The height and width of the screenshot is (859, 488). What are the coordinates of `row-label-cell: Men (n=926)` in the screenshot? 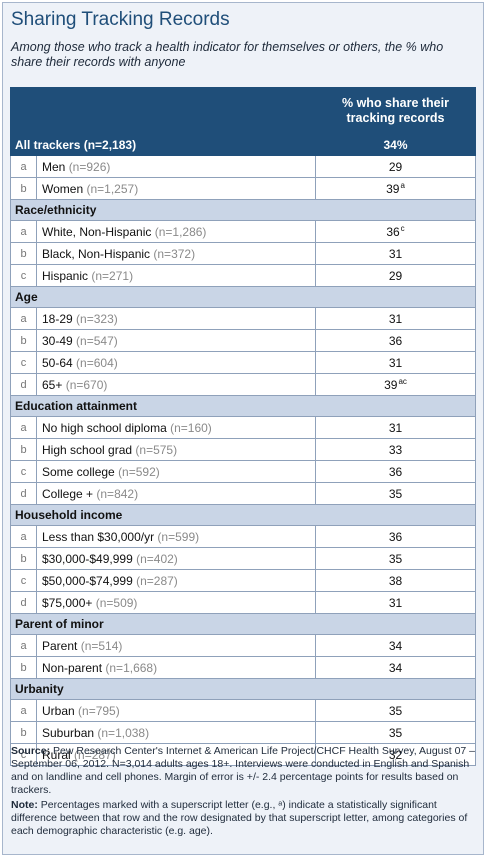 It's located at (176, 166).